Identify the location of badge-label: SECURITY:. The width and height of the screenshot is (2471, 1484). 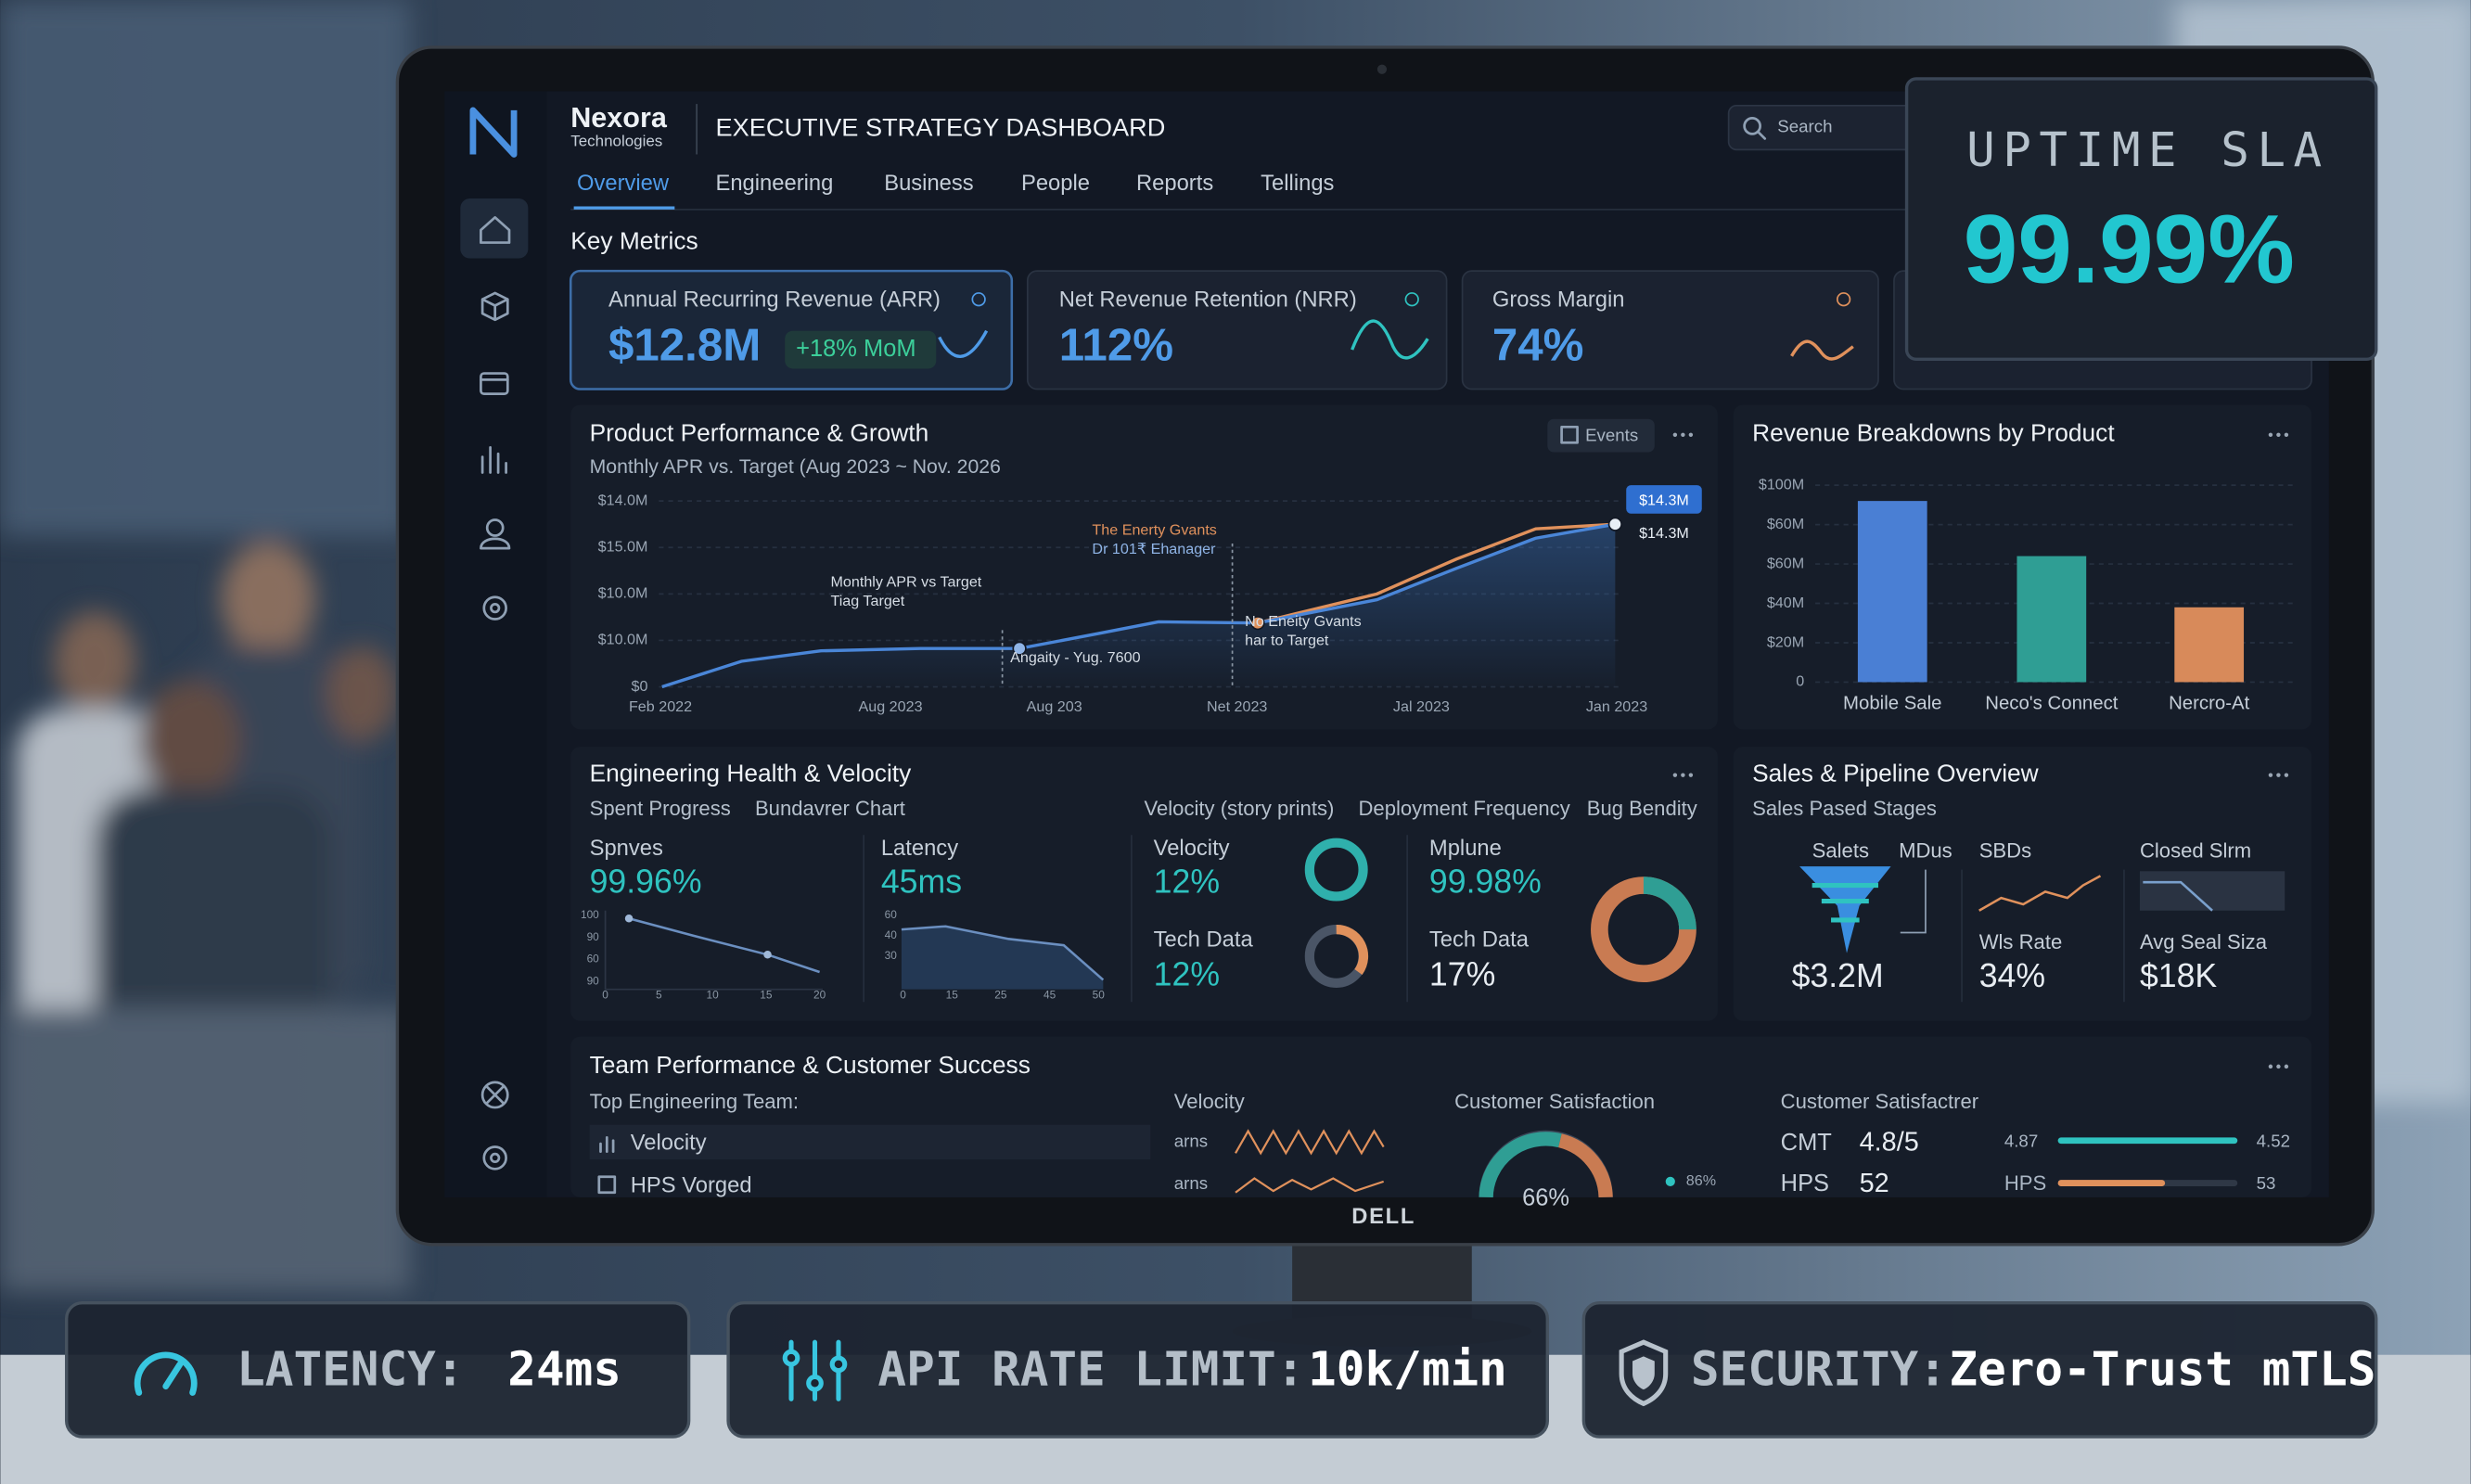
(1819, 1369).